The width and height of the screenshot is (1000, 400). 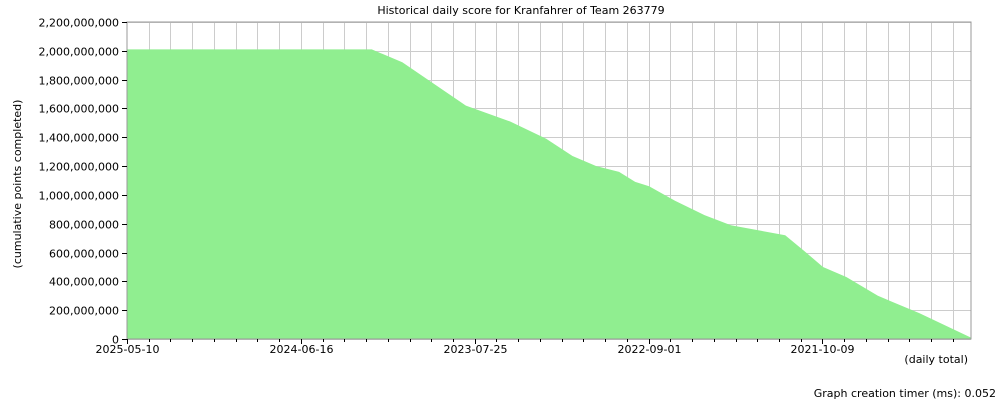 What do you see at coordinates (79, 138) in the screenshot?
I see `y-tick-label: 1,400,000,000` at bounding box center [79, 138].